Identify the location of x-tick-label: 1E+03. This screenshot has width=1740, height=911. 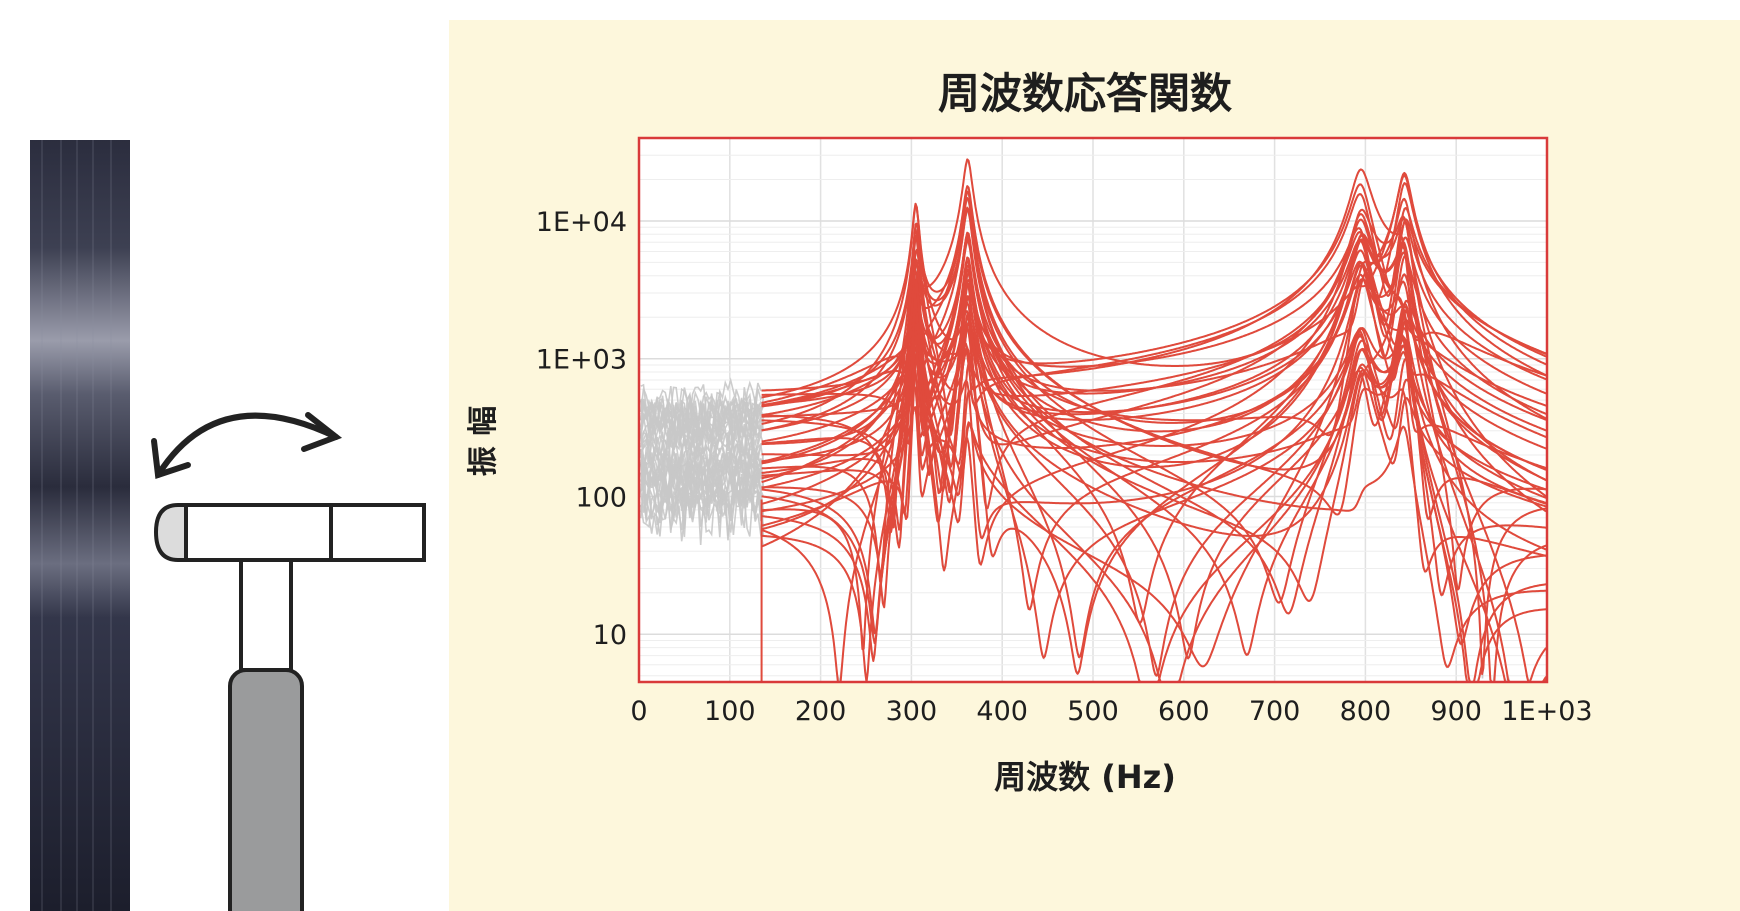
(1546, 711).